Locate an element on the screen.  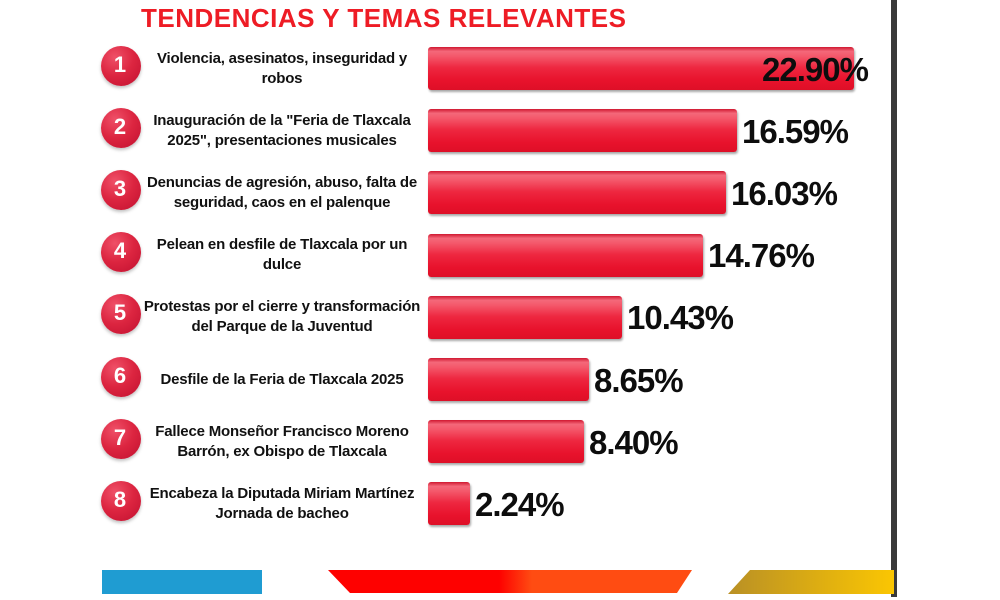
rank-number: 4 is located at coordinates (120, 251).